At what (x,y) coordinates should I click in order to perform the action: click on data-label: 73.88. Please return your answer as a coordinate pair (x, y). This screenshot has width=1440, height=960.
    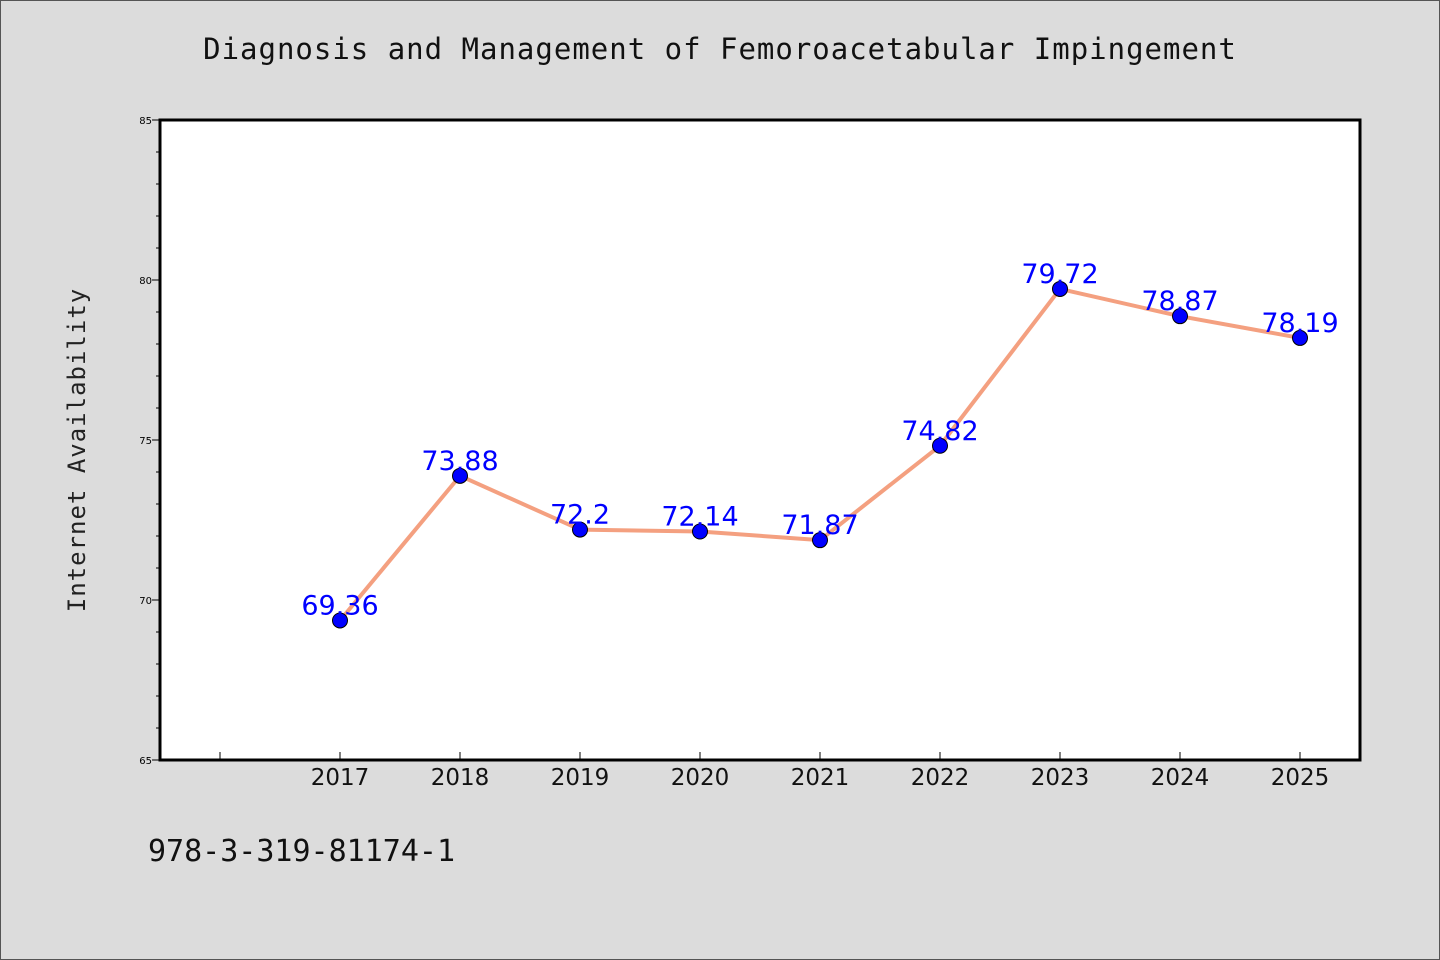
    Looking at the image, I should click on (459, 461).